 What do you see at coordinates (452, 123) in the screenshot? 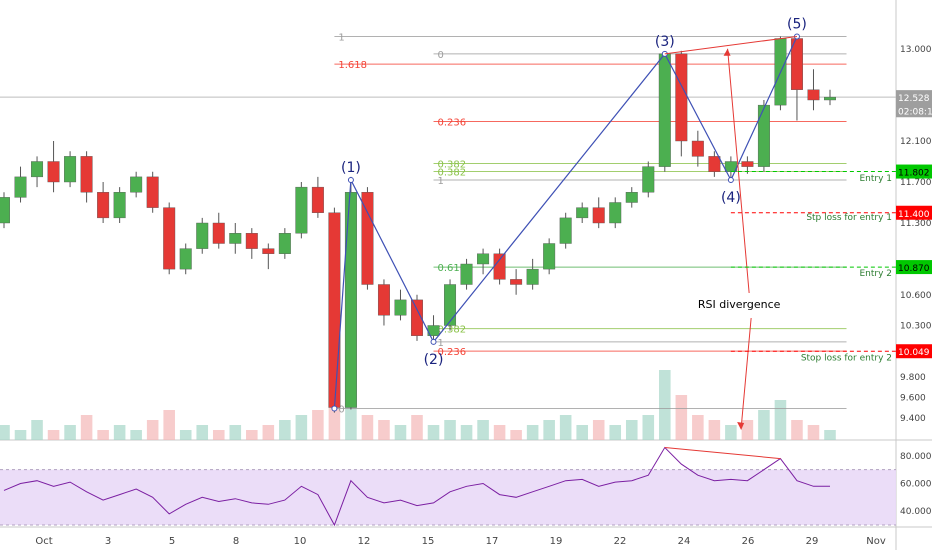
I see `fib-level-label: 0.236` at bounding box center [452, 123].